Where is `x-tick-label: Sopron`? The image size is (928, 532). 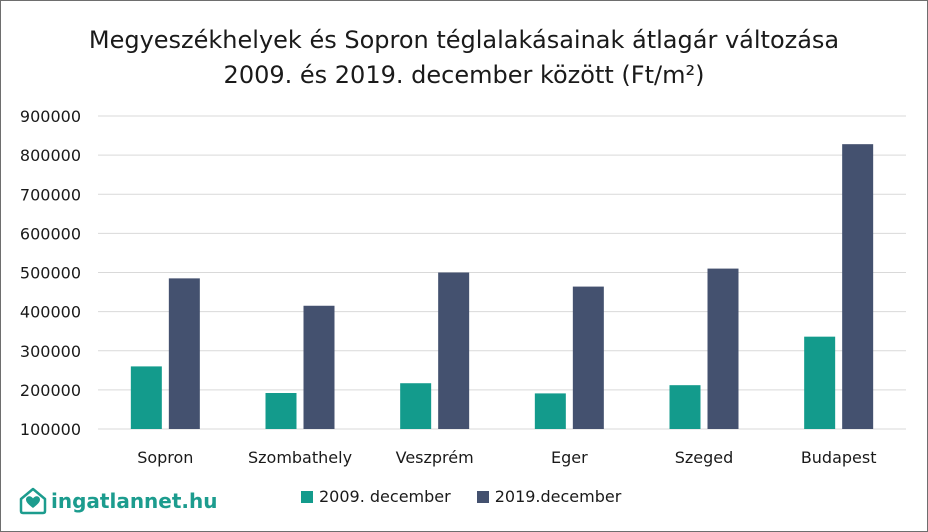
x-tick-label: Sopron is located at coordinates (165, 457).